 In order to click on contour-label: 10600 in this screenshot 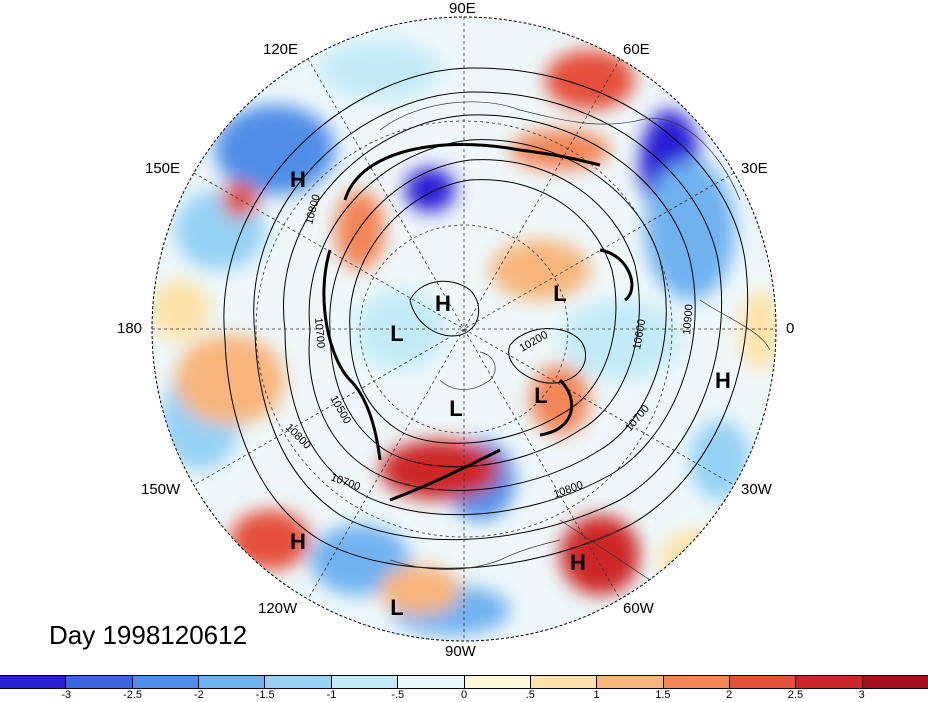, I will do `click(639, 334)`.